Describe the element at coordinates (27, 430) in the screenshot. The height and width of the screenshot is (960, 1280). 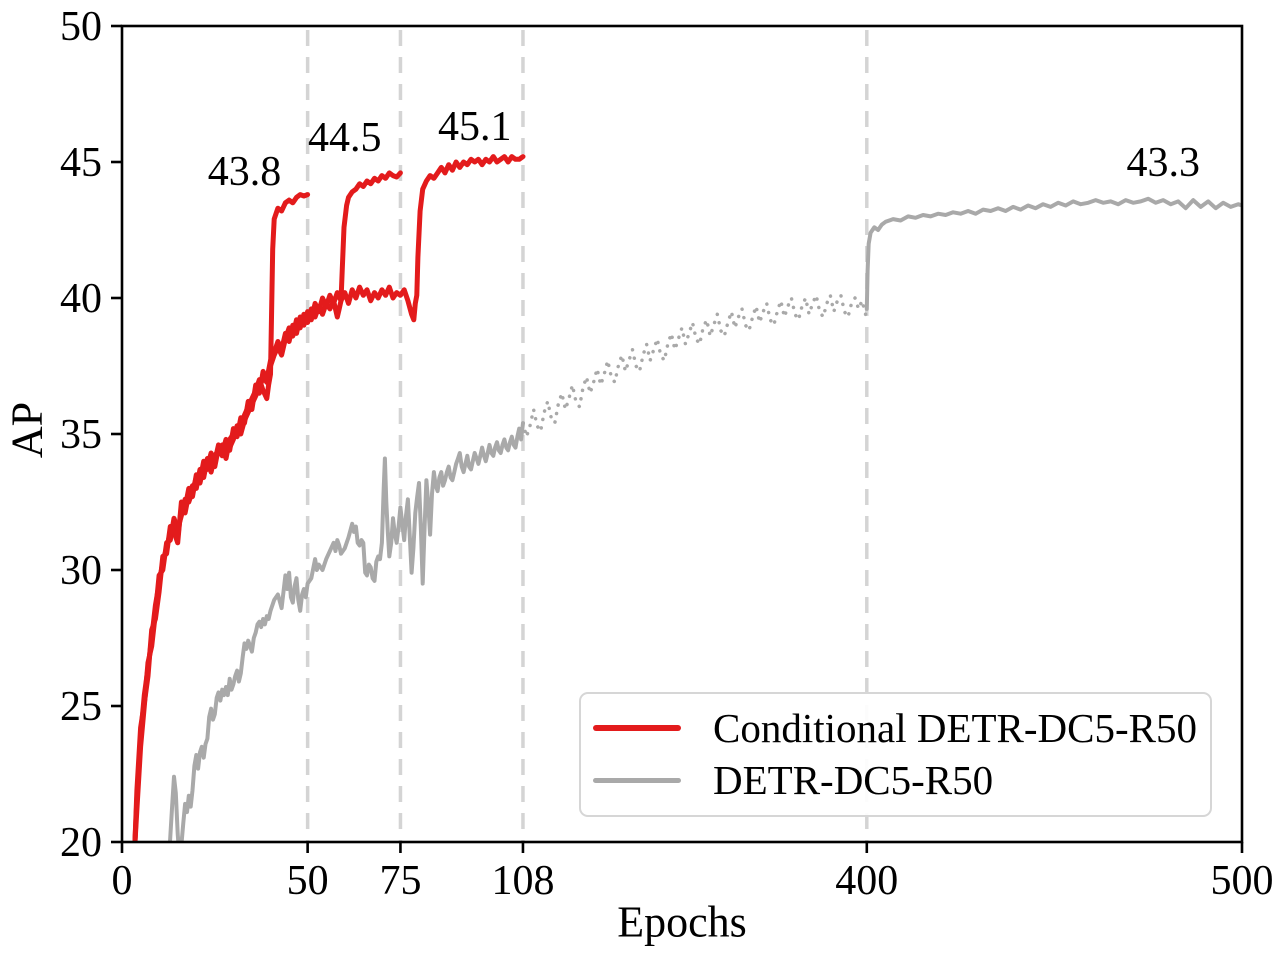
I see `y-axis-label: AP` at that location.